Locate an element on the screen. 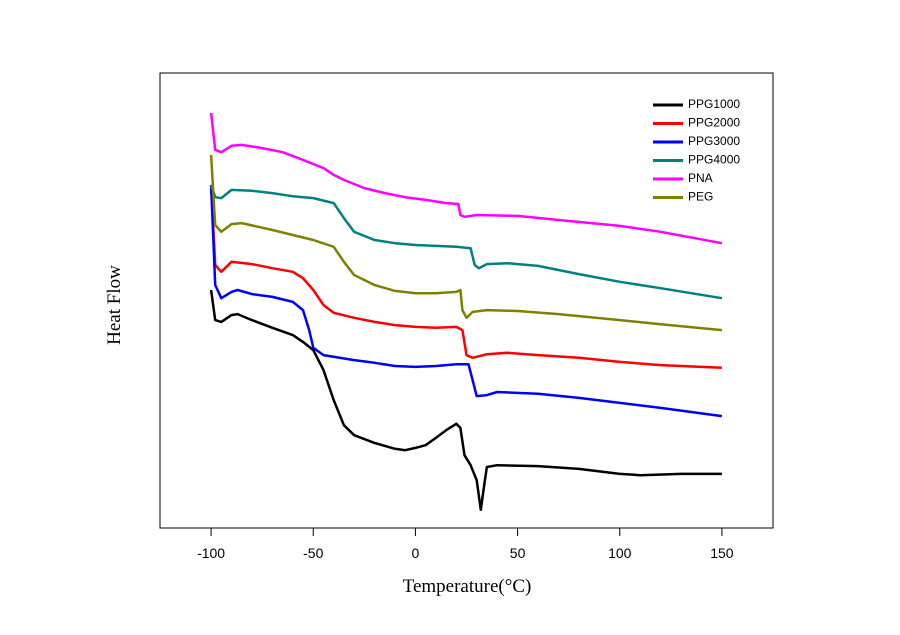 This screenshot has height=635, width=900. x-tick-label: 0 is located at coordinates (416, 553).